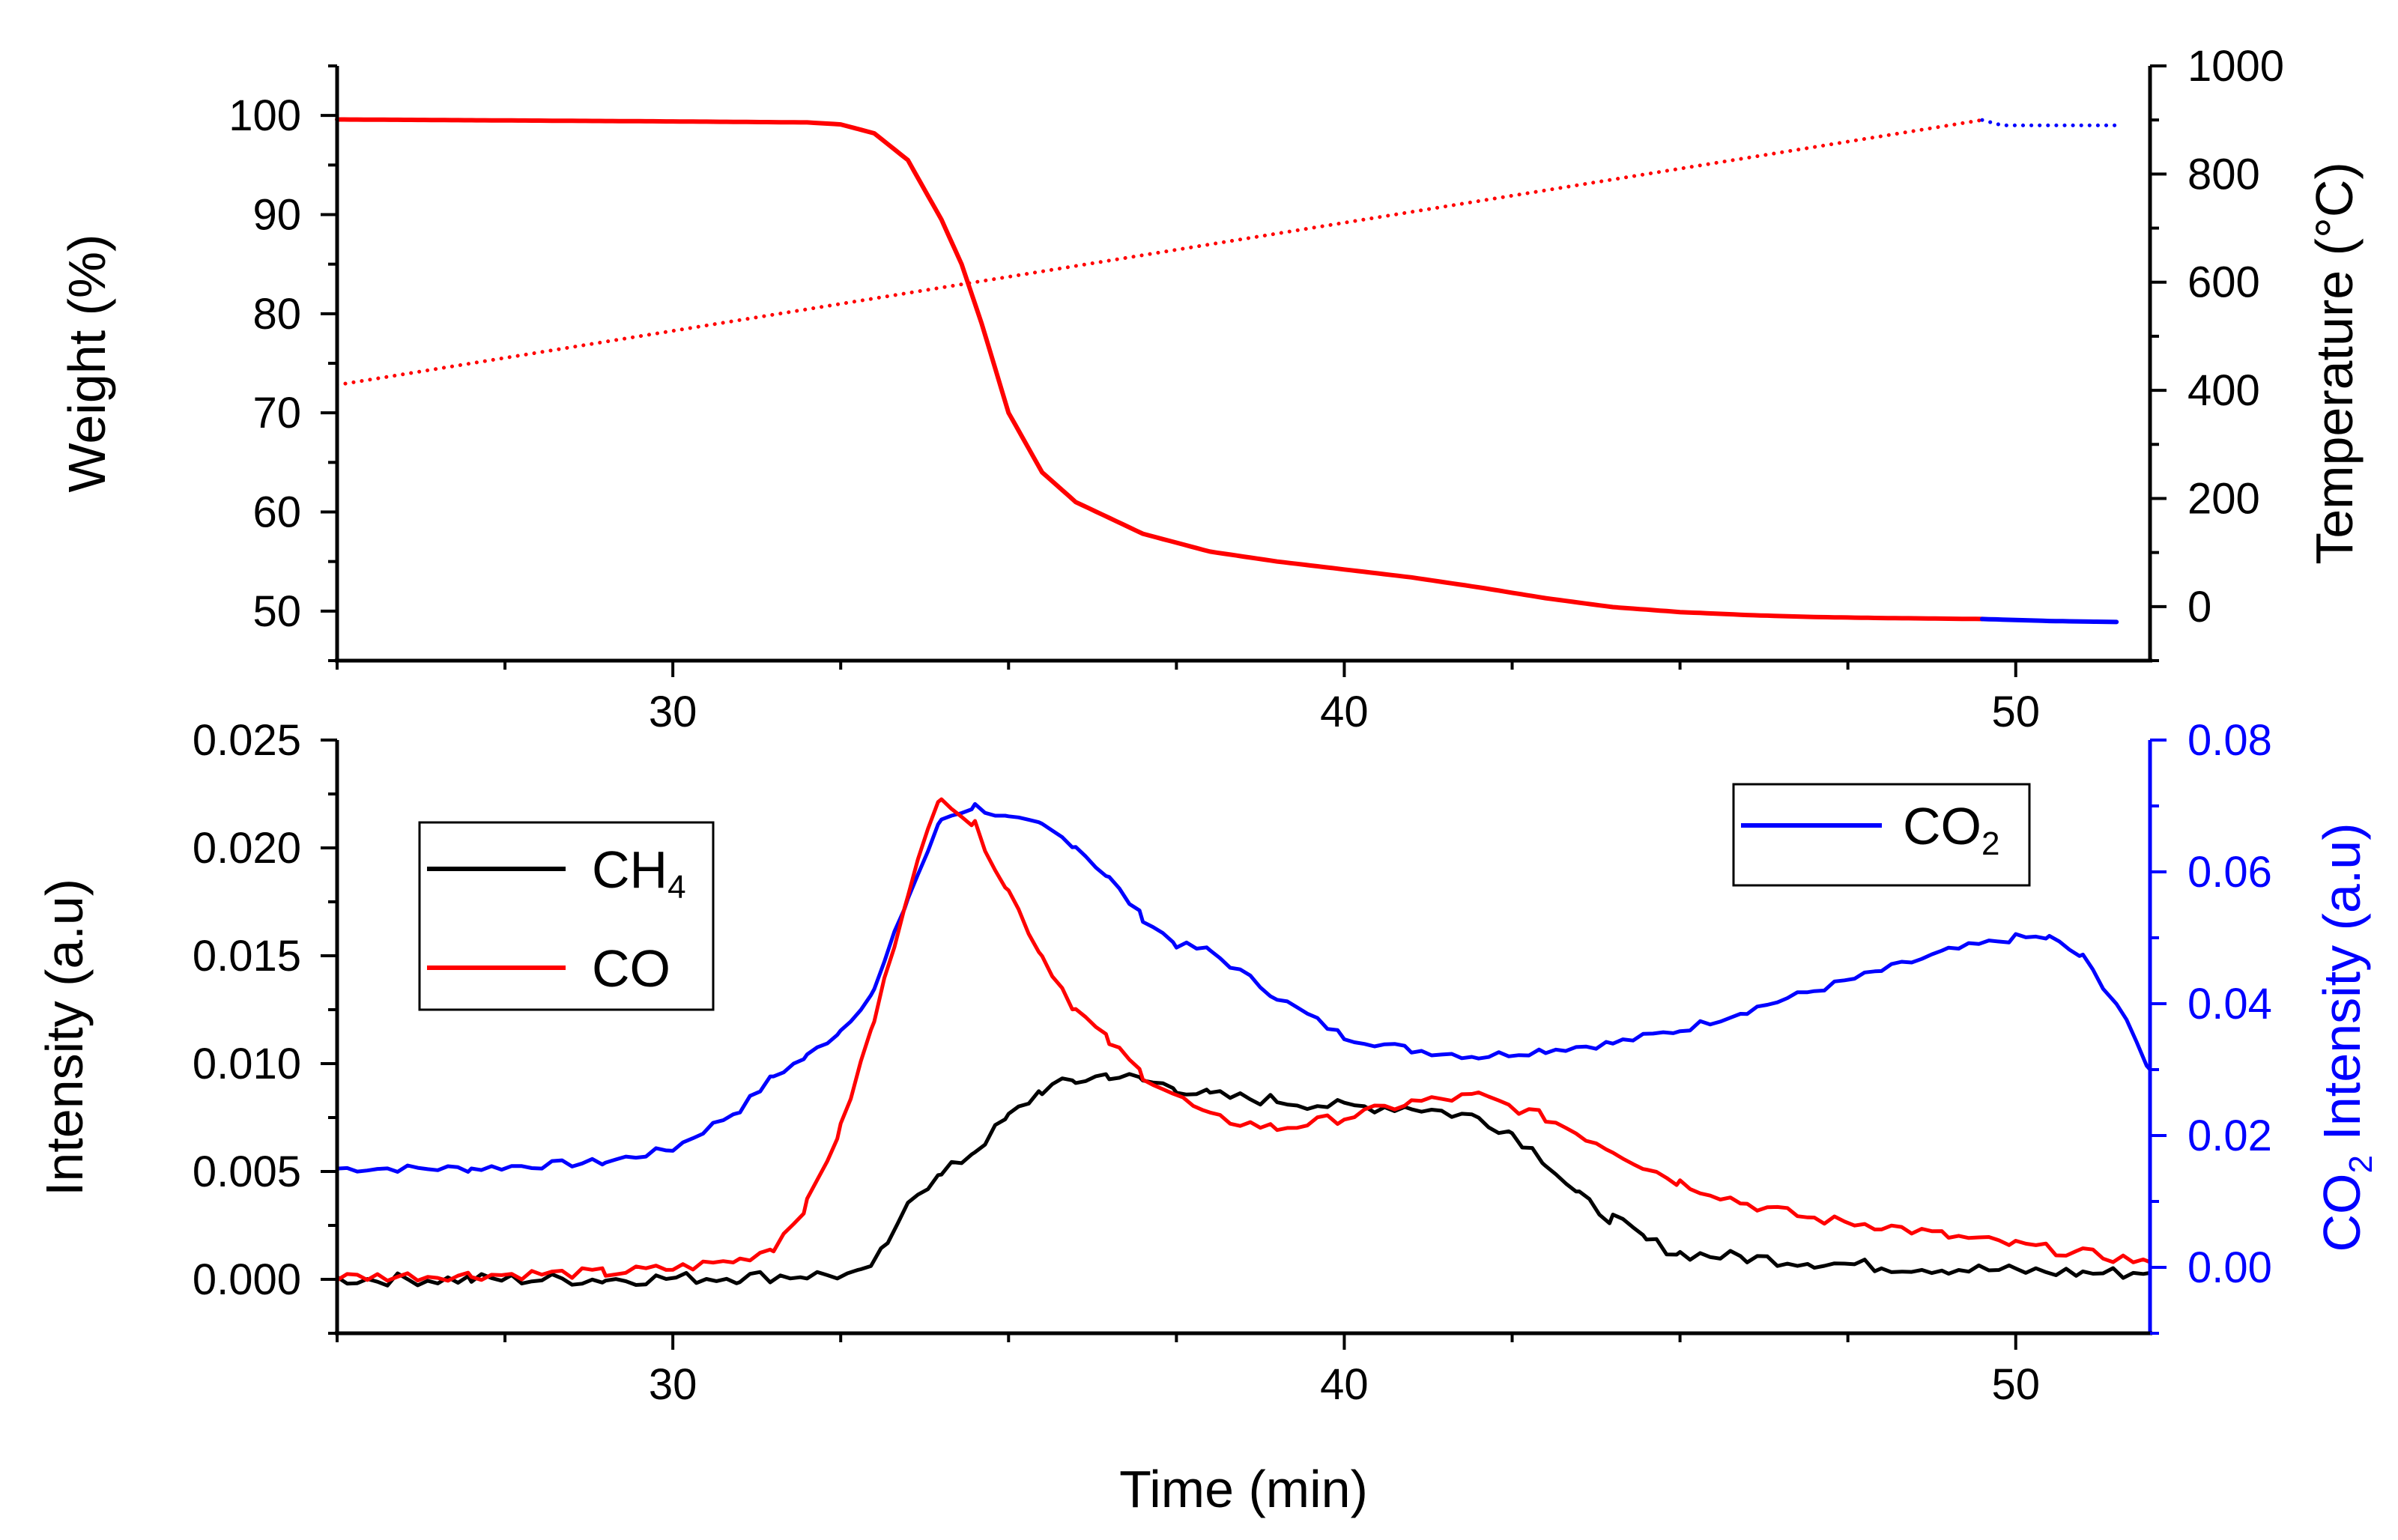 The width and height of the screenshot is (2398, 1540). What do you see at coordinates (265, 1025) in the screenshot?
I see `bottom-y-ticks: 0.000 0.005 0.010 0.015 0.020 0.025` at bounding box center [265, 1025].